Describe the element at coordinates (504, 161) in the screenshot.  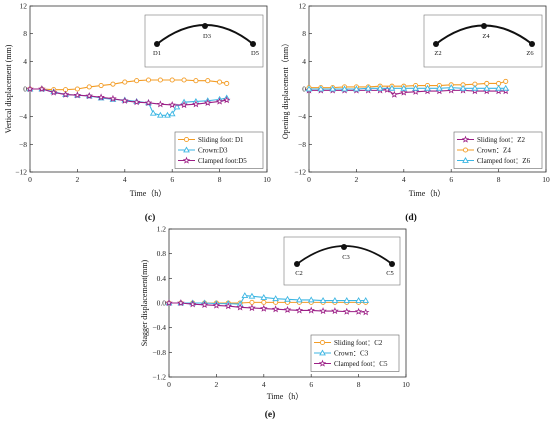
I see `legend-entry: Clamped foot：Z6` at that location.